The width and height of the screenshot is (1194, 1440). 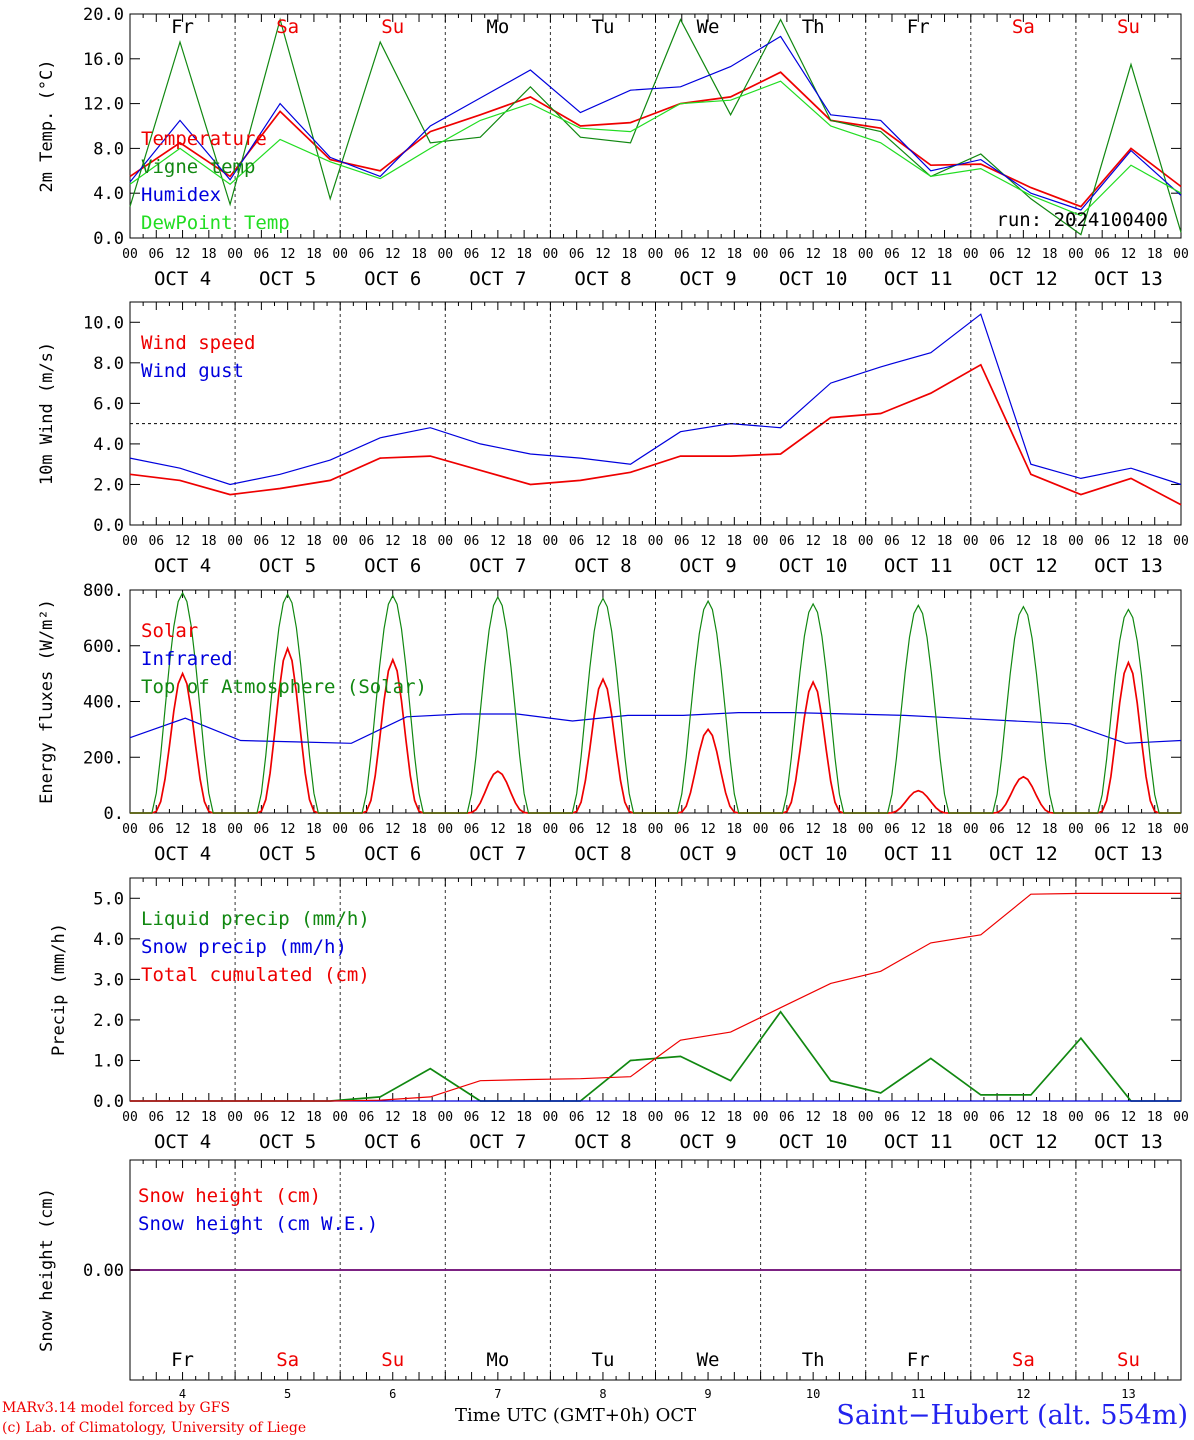 What do you see at coordinates (103, 647) in the screenshot?
I see `y-tick-label: 600.` at bounding box center [103, 647].